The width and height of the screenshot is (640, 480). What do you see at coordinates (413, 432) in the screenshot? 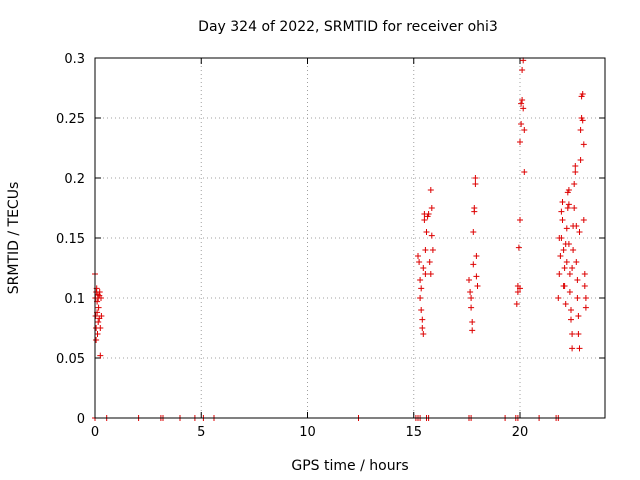
I see `x-tick-label: 15` at bounding box center [413, 432].